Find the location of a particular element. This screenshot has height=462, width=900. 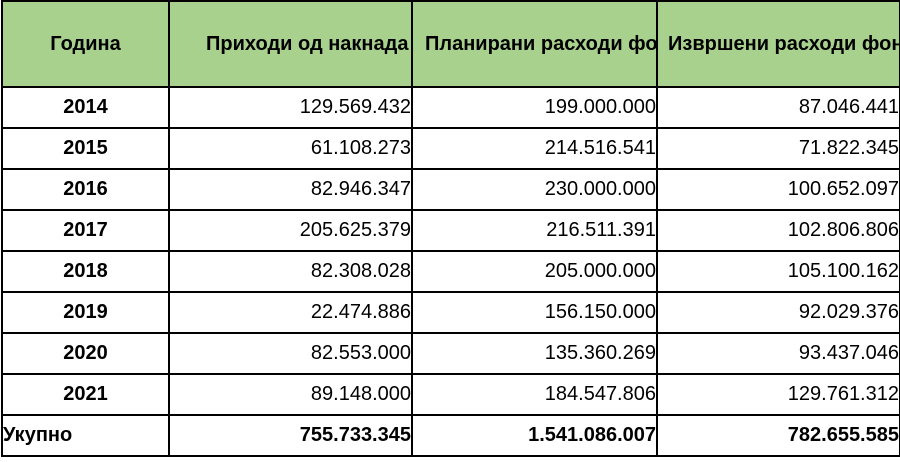

year-cell: 2017 is located at coordinates (85, 230).